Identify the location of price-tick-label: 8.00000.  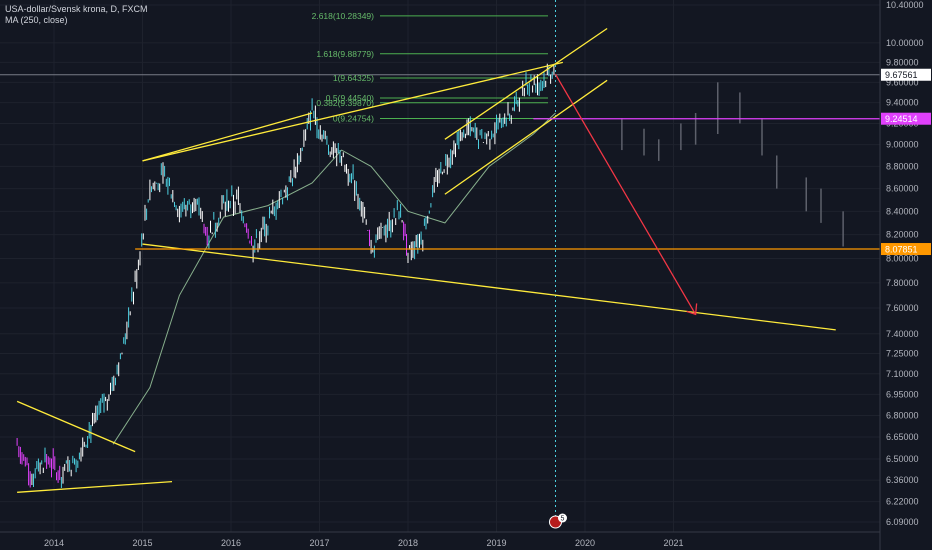
(902, 258).